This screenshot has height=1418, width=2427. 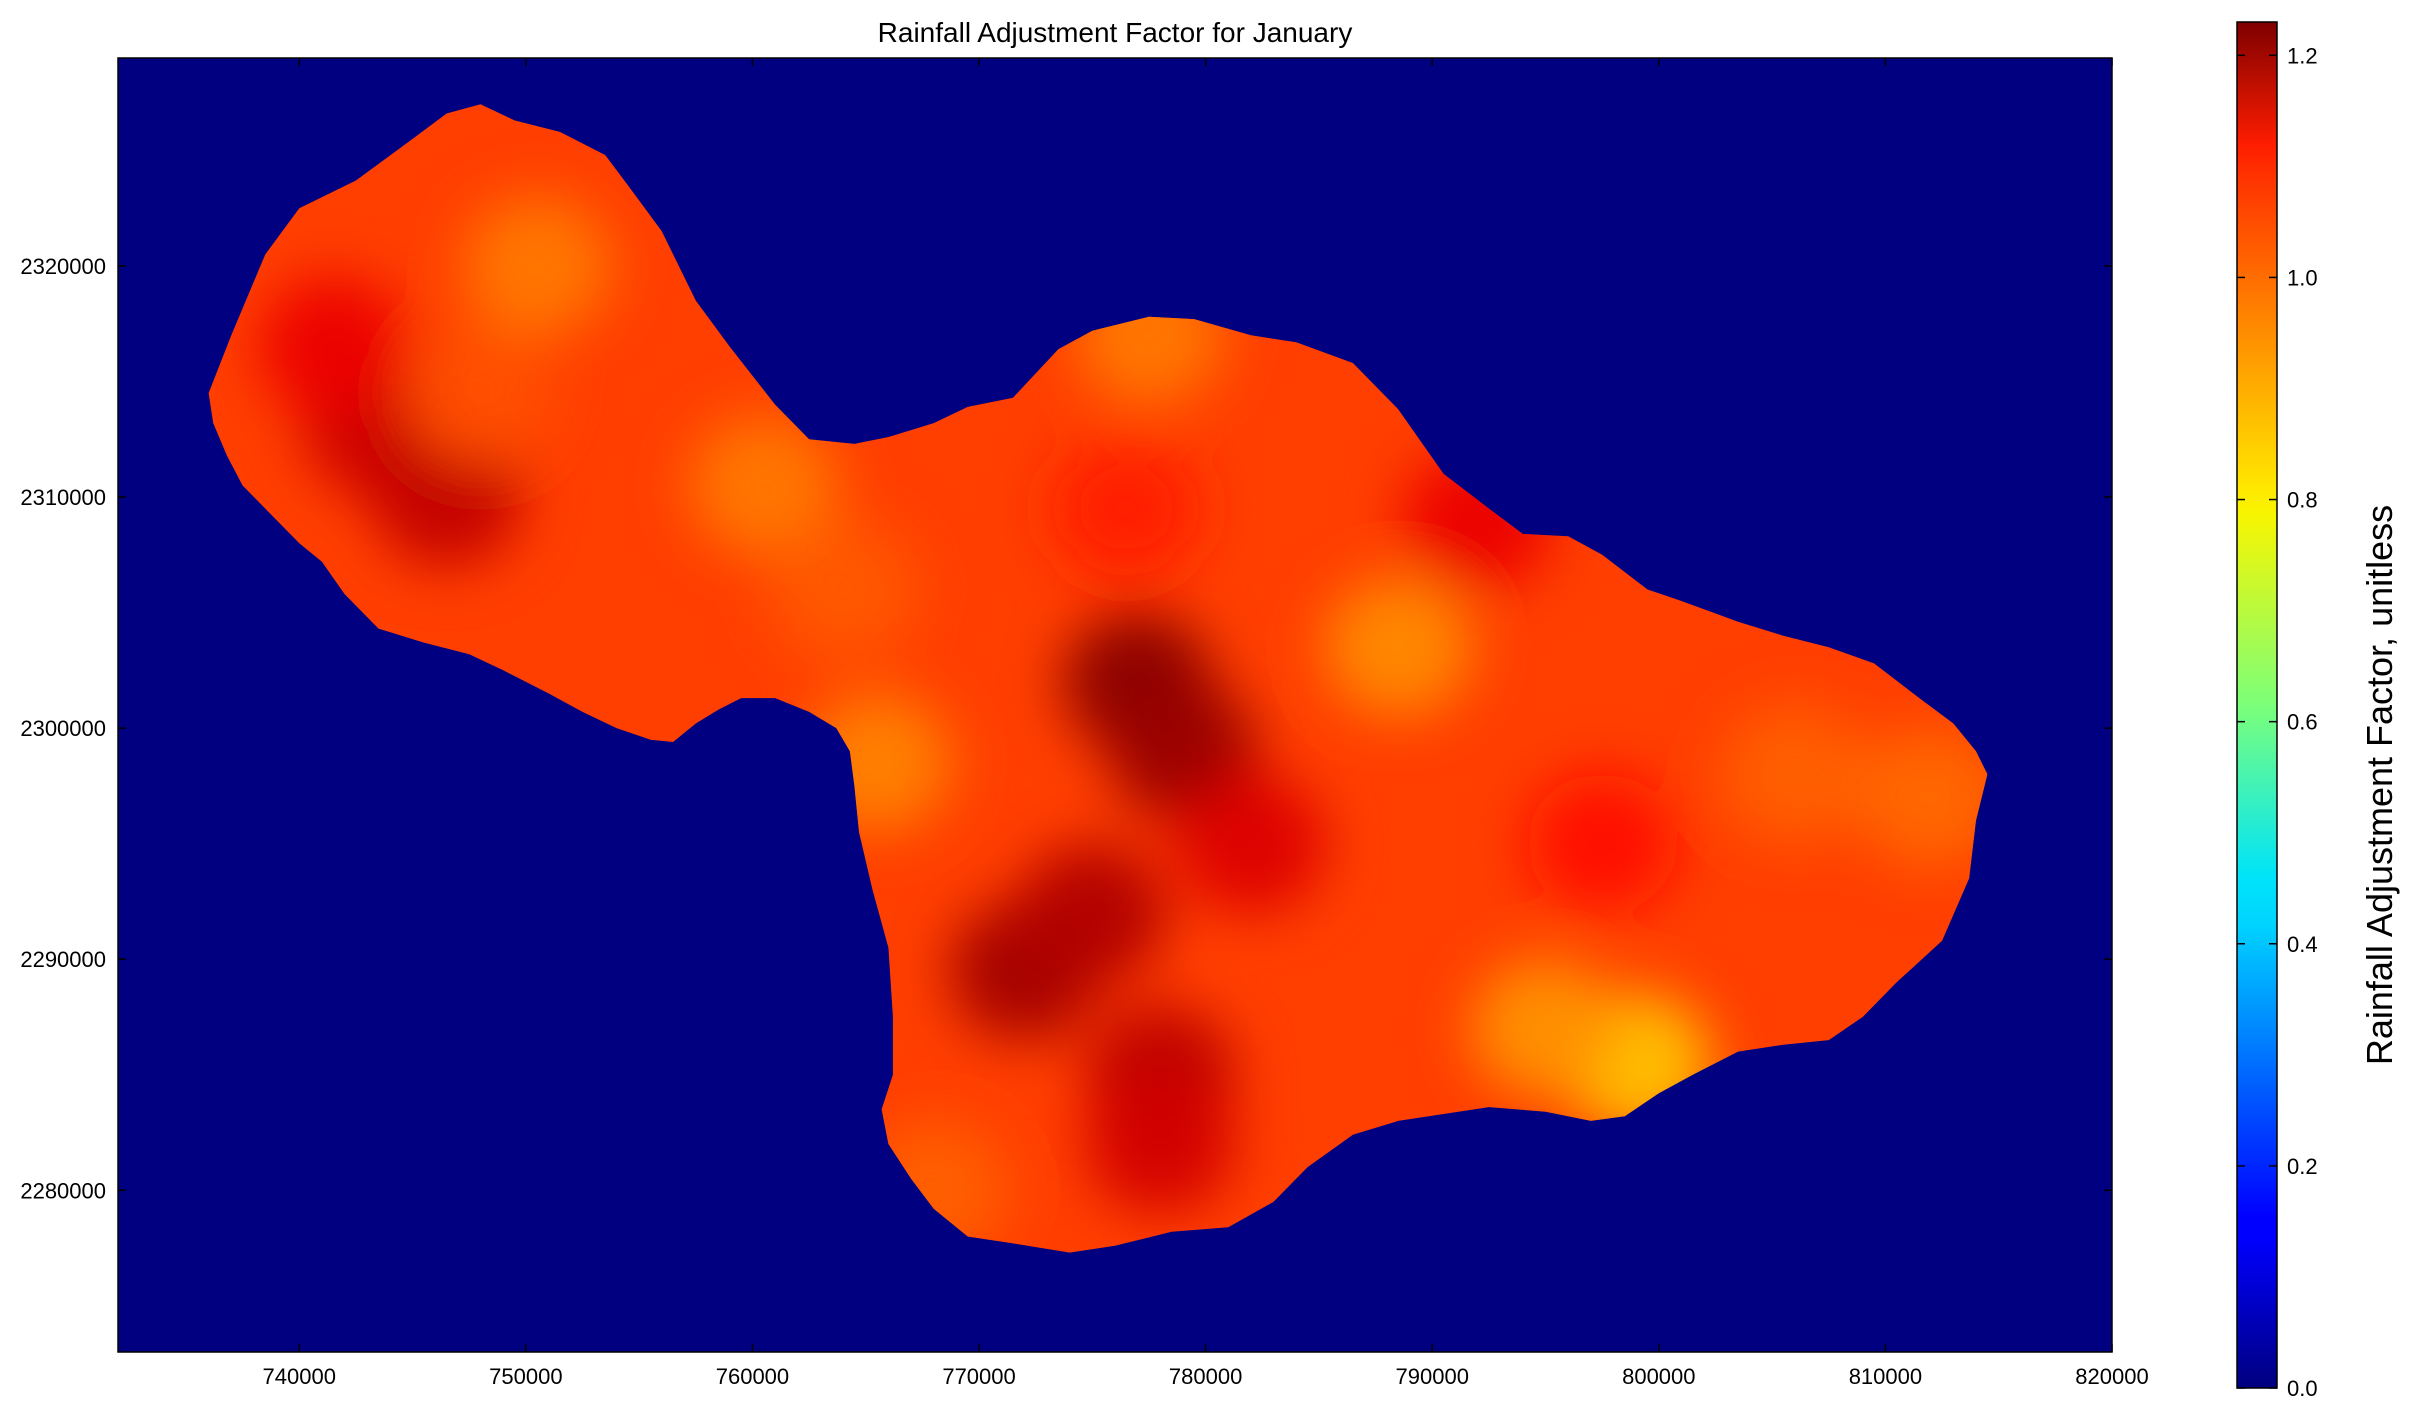 I want to click on x-tick-label: 750000, so click(x=525, y=1376).